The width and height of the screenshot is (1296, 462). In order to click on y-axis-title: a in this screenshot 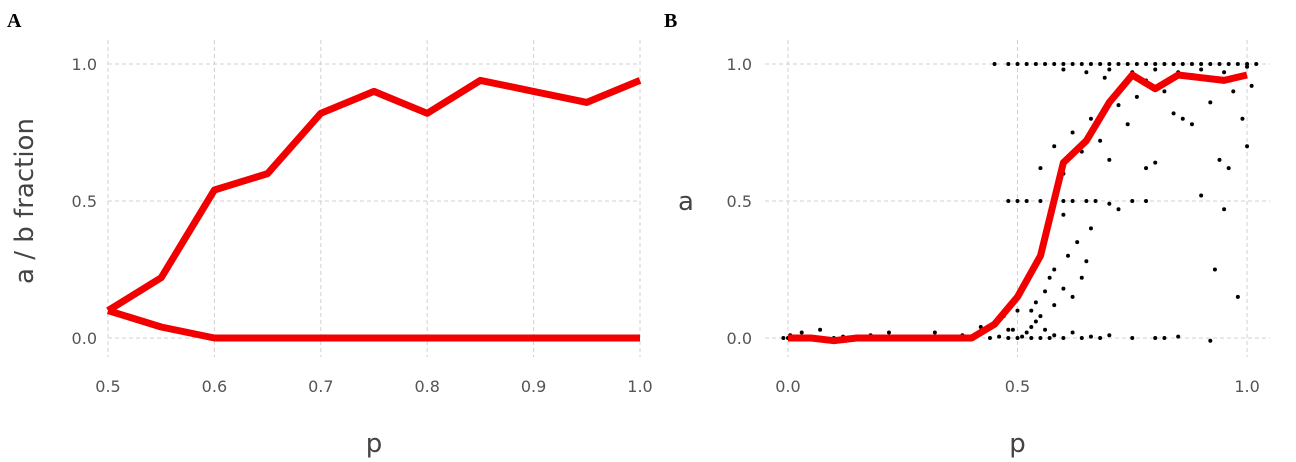, I will do `click(686, 202)`.